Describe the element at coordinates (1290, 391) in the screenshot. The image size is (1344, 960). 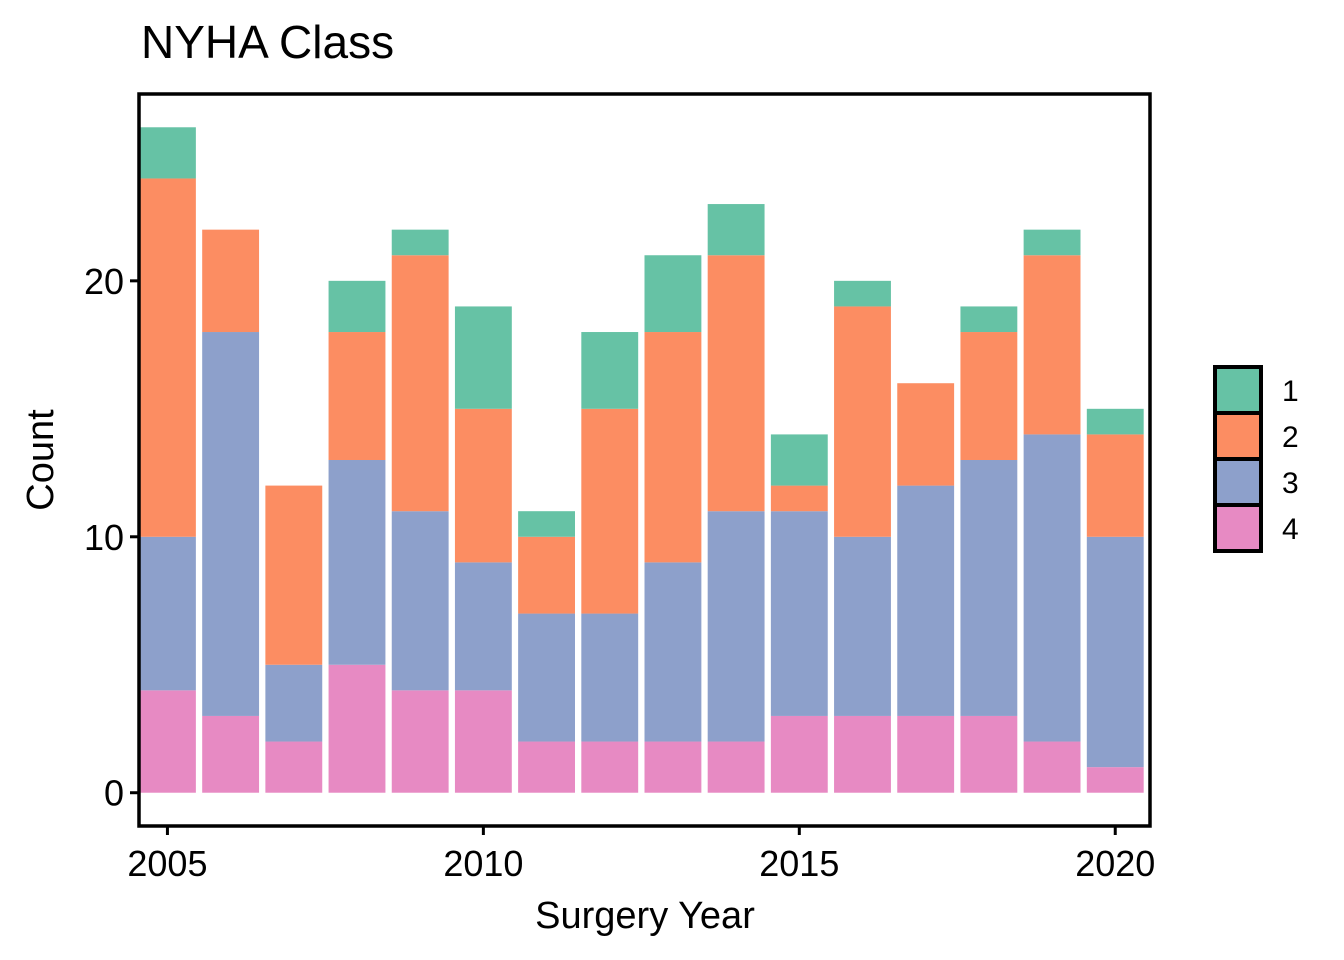
I see `legend-label-1: 1` at that location.